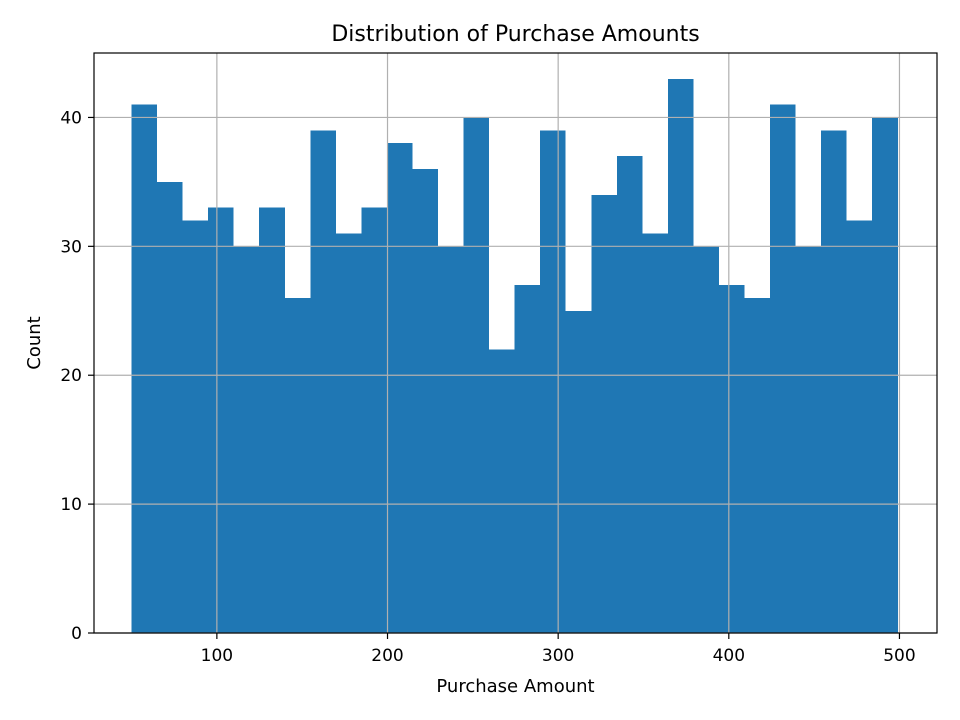 Image resolution: width=960 pixels, height=720 pixels. I want to click on y-tick-label: 20, so click(71, 376).